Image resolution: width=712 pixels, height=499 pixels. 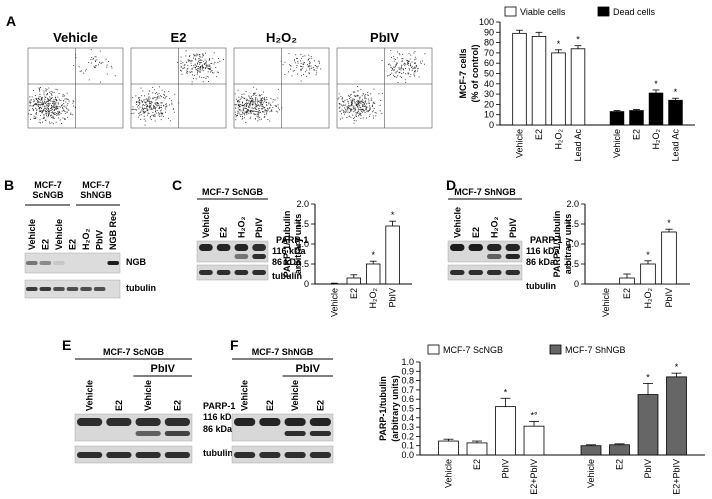 I want to click on flow-dots, so click(x=381, y=87).